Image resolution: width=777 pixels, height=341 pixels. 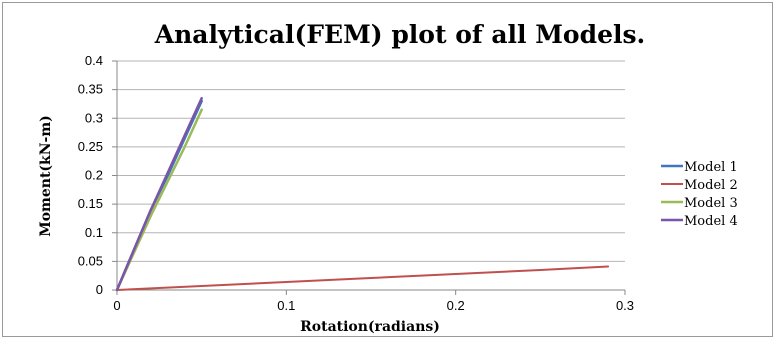 What do you see at coordinates (286, 305) in the screenshot?
I see `x-tick-label: 0.1` at bounding box center [286, 305].